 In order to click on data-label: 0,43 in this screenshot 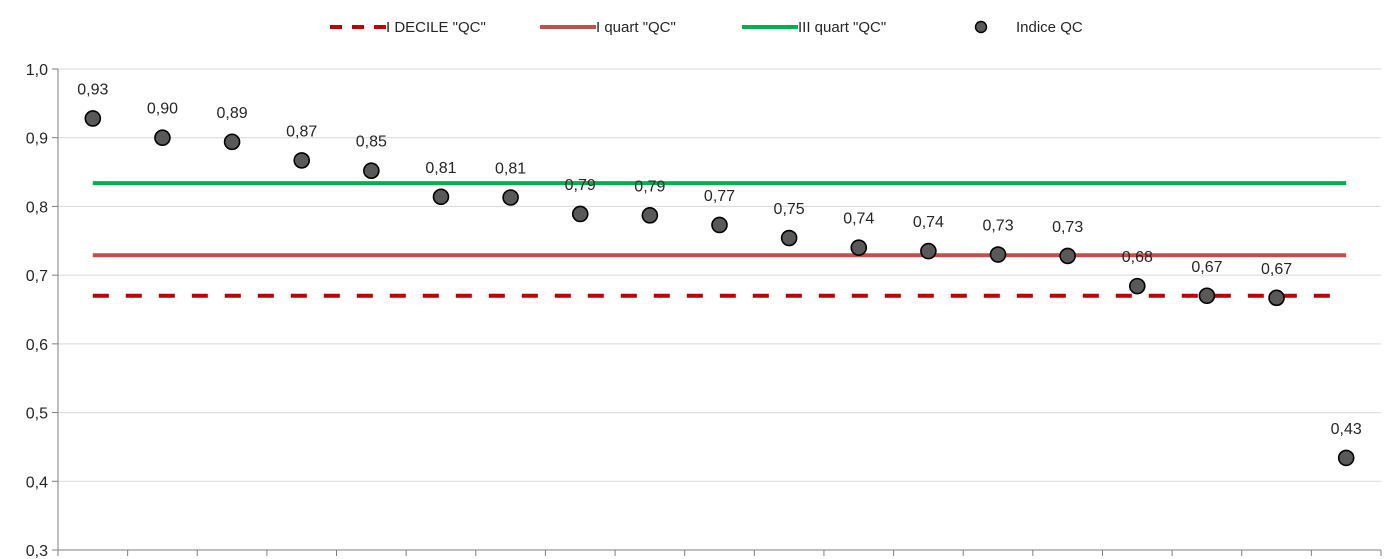, I will do `click(1346, 429)`.